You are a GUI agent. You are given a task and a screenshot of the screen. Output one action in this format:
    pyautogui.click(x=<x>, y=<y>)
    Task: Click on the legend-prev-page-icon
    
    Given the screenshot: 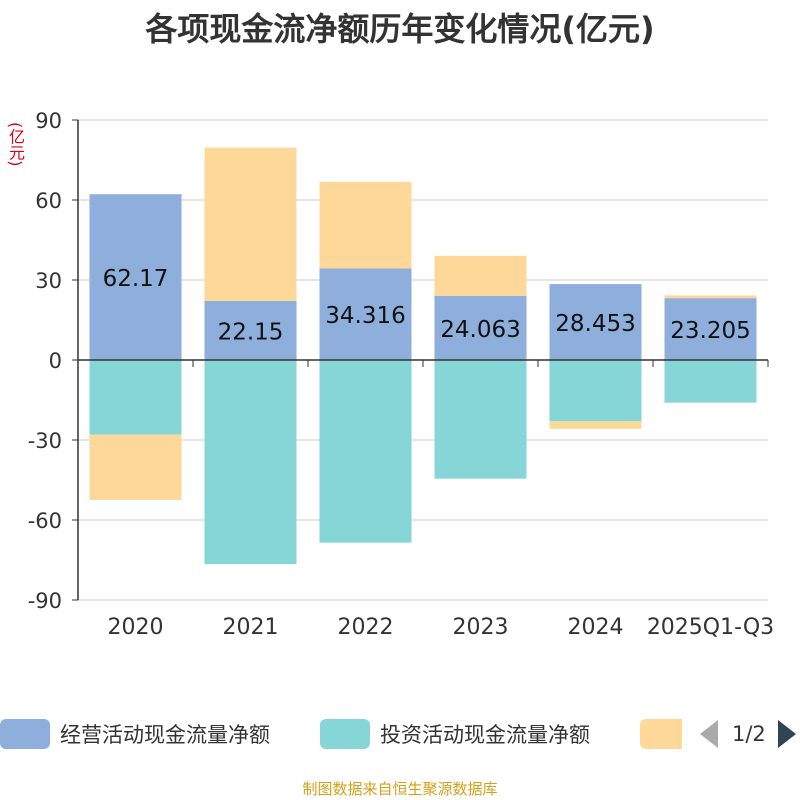 What is the action you would take?
    pyautogui.click(x=709, y=734)
    